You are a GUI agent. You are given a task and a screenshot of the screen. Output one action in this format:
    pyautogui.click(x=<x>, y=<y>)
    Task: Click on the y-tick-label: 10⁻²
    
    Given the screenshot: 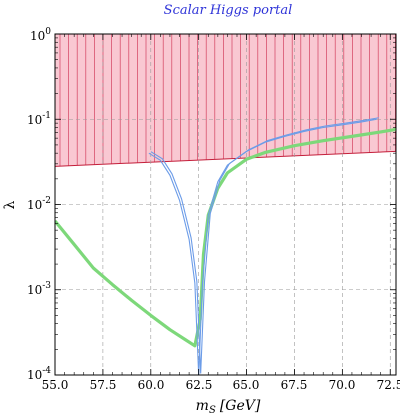 What is the action you would take?
    pyautogui.click(x=39, y=204)
    